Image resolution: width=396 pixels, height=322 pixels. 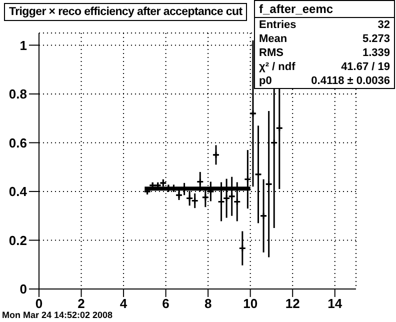 What do you see at coordinates (17, 94) in the screenshot?
I see `y-tick-label: 0.8` at bounding box center [17, 94].